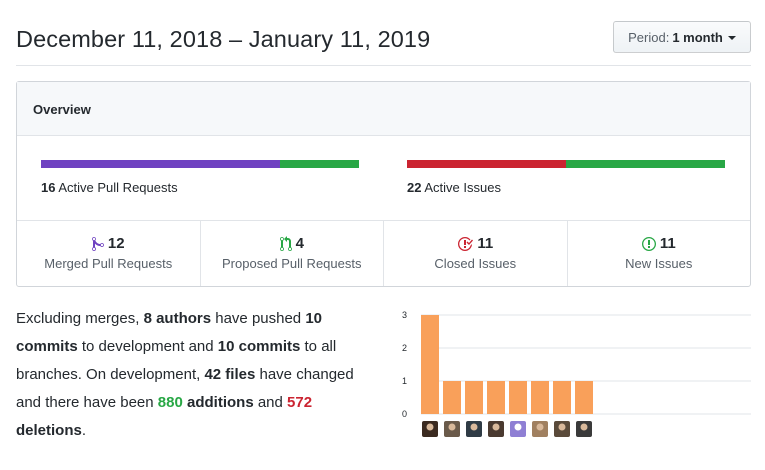  I want to click on summary-text-4: to all branches. On development,, so click(176, 360).